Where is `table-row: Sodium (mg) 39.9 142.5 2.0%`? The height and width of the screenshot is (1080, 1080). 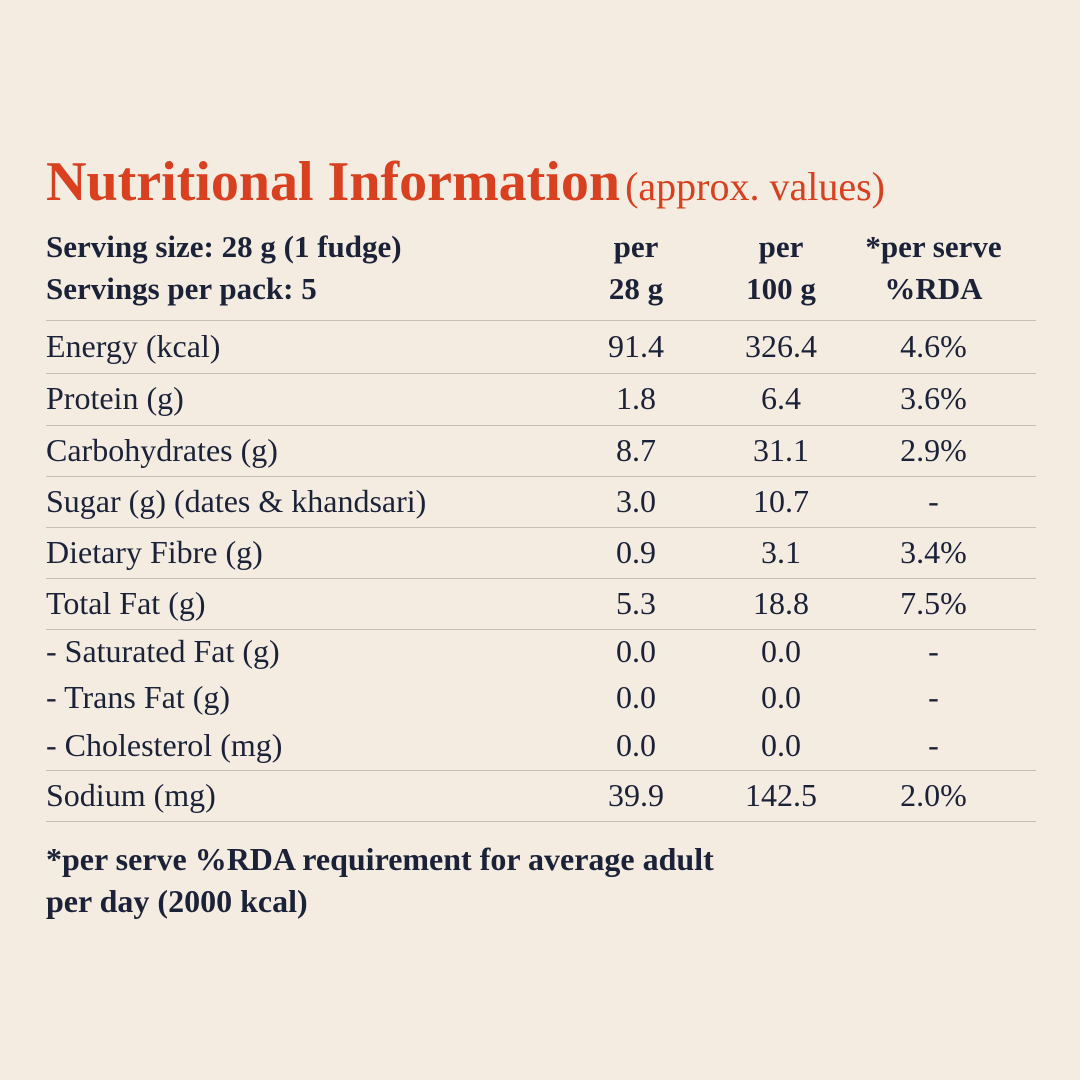
table-row: Sodium (mg) 39.9 142.5 2.0% is located at coordinates (541, 796).